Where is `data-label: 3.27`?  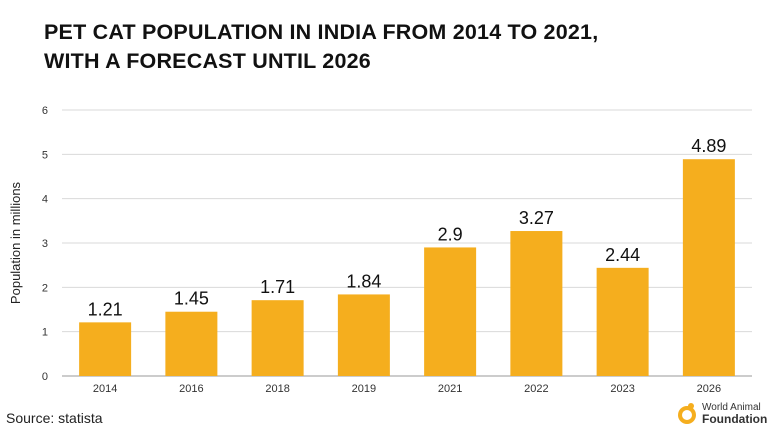 data-label: 3.27 is located at coordinates (536, 218).